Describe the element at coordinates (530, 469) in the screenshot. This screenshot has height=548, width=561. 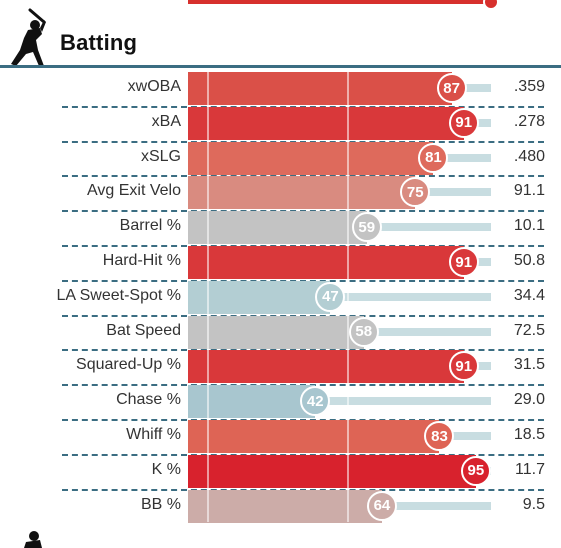
I see `metric-value: 11.7` at that location.